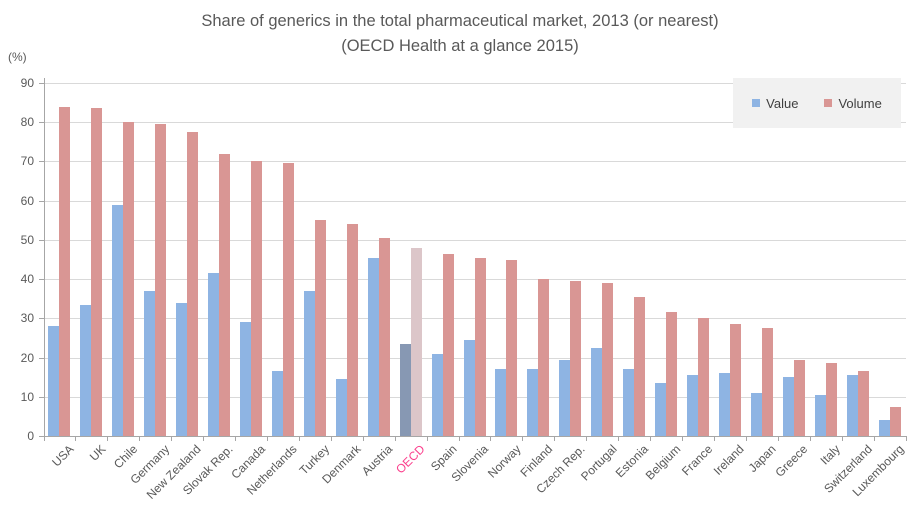 The height and width of the screenshot is (512, 920). What do you see at coordinates (225, 294) in the screenshot?
I see `bar-volume-slovak-rep` at bounding box center [225, 294].